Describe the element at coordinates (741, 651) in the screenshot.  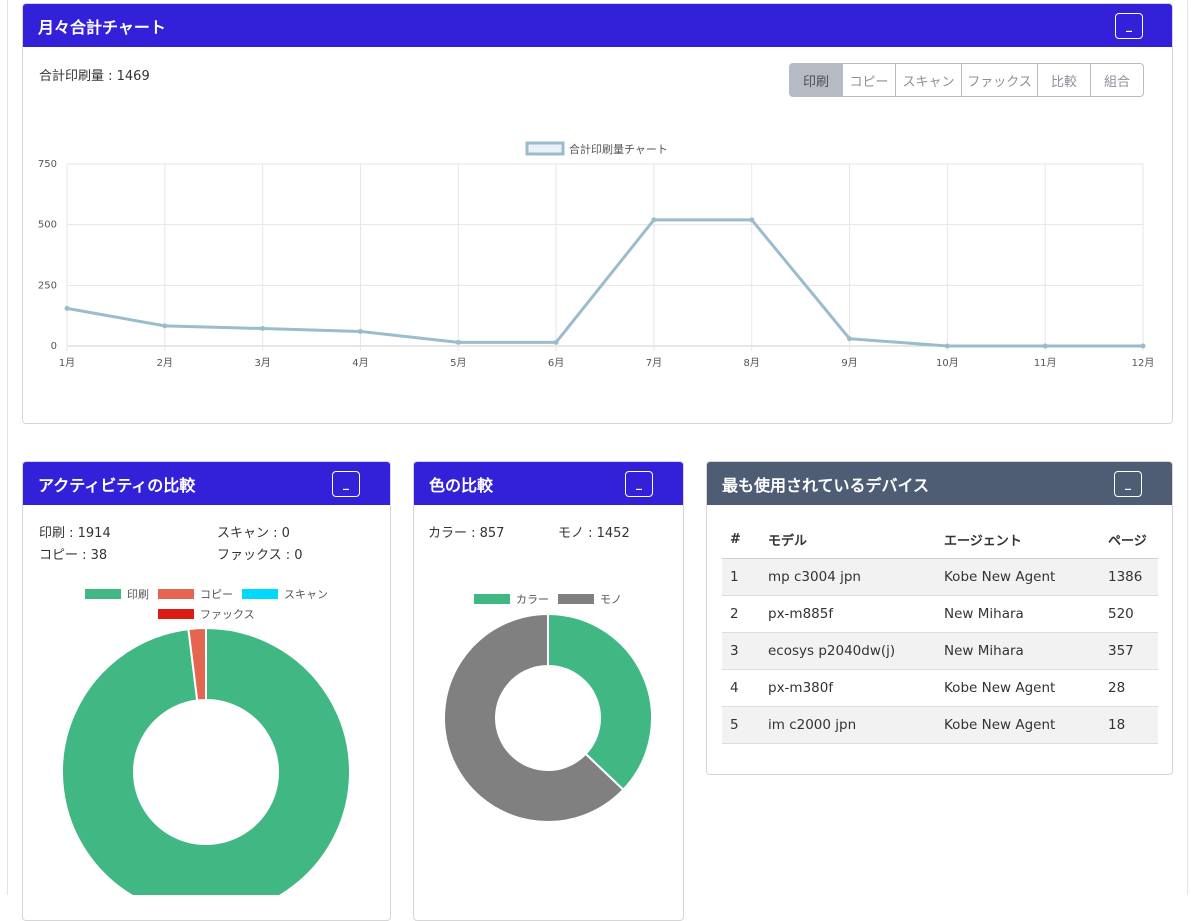
I see `row-rank: 3` at that location.